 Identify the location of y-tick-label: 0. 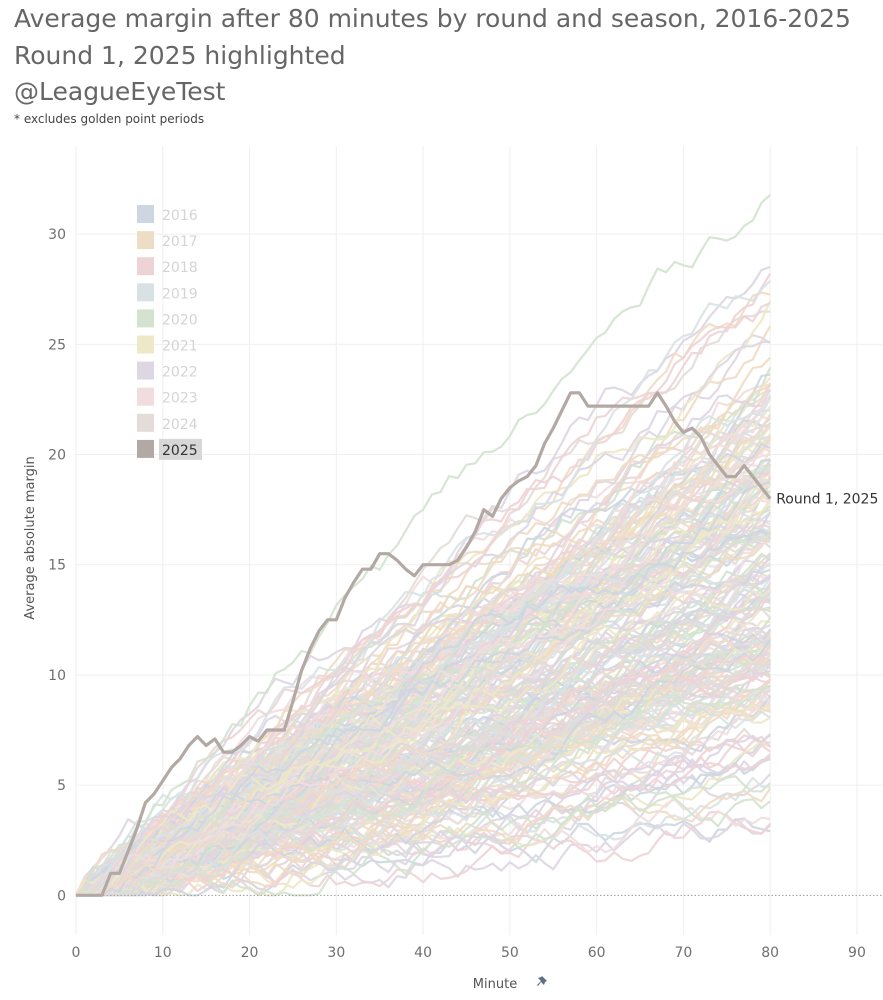
(61, 896).